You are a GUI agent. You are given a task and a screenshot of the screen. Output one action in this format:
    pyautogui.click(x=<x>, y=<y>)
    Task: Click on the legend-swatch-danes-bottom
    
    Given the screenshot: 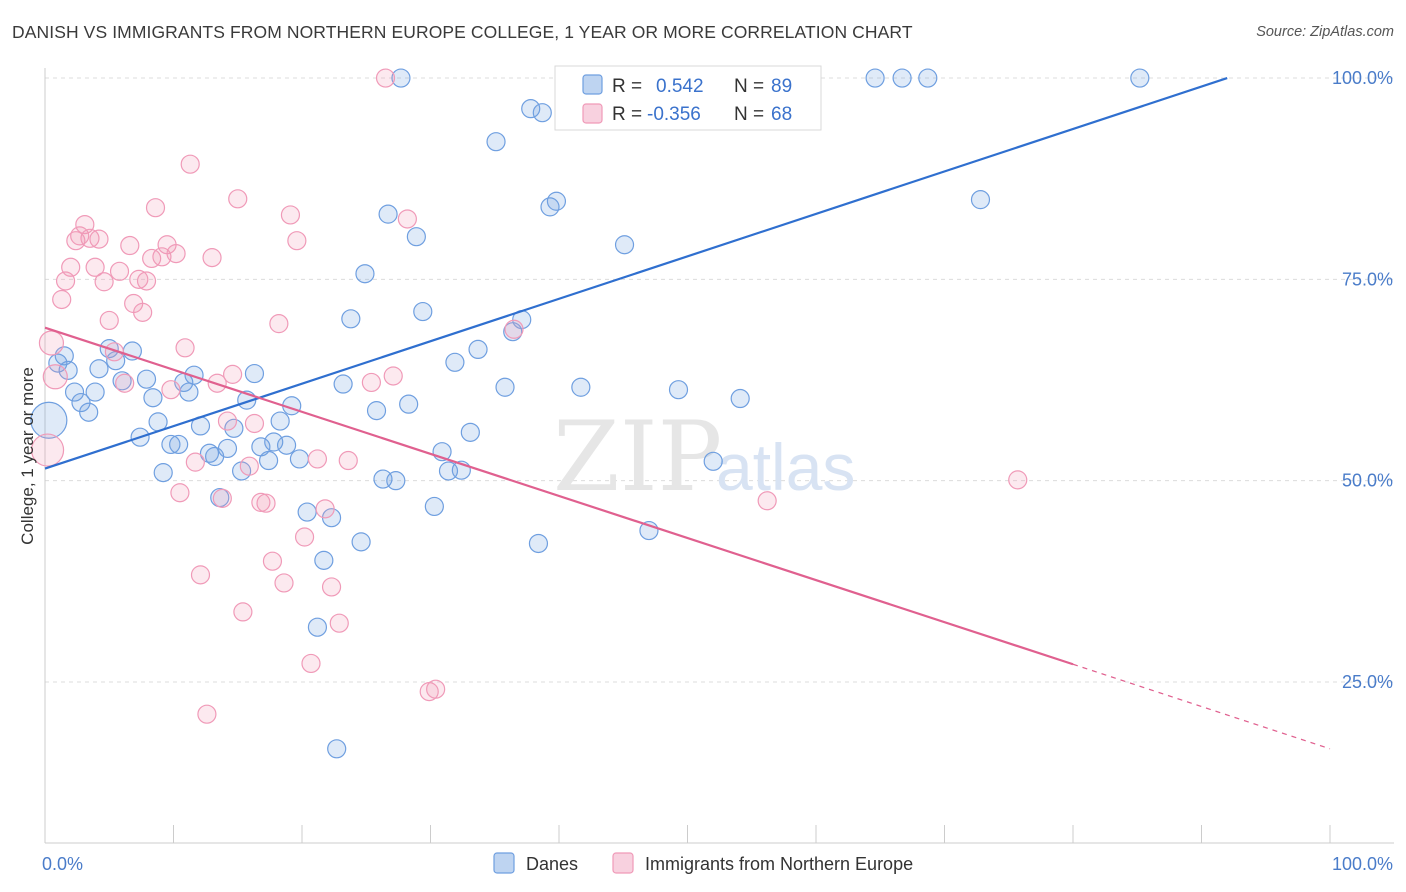 What is the action you would take?
    pyautogui.click(x=504, y=863)
    